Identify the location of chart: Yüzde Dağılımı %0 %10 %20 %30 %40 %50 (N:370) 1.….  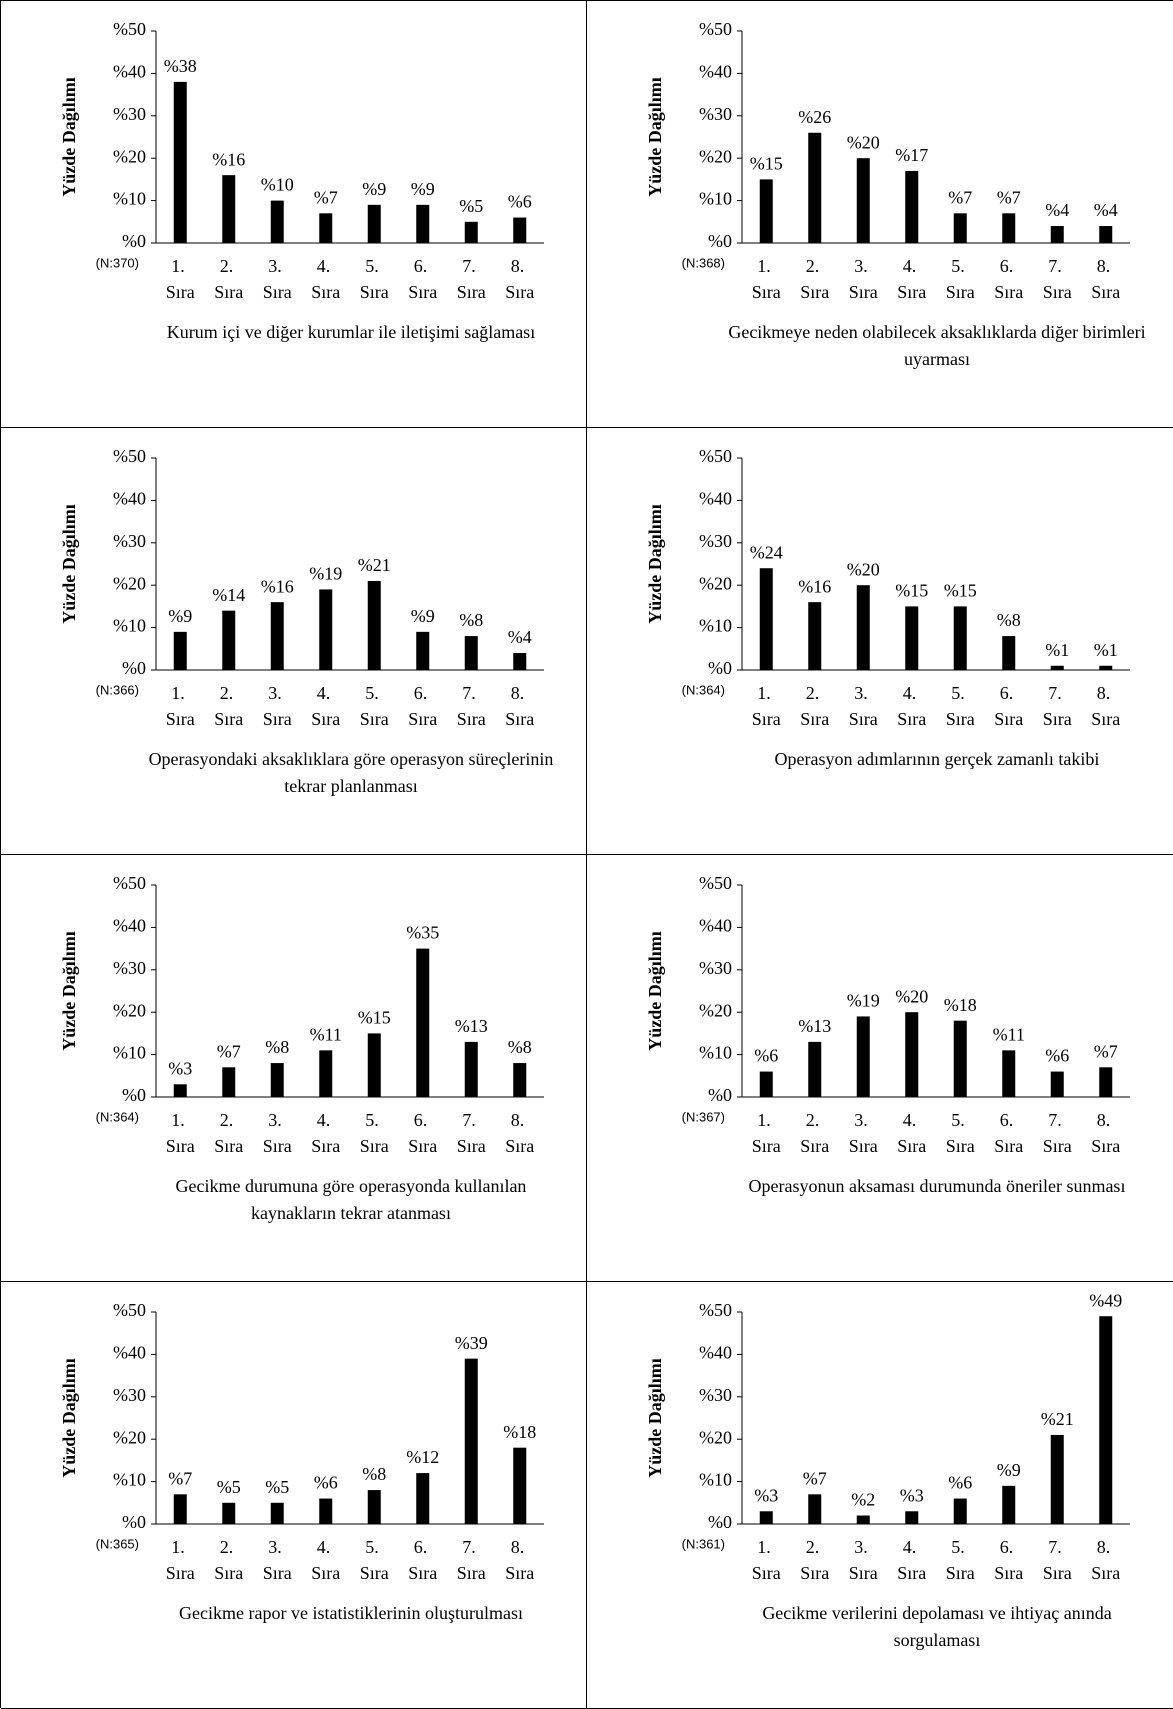
(301, 160).